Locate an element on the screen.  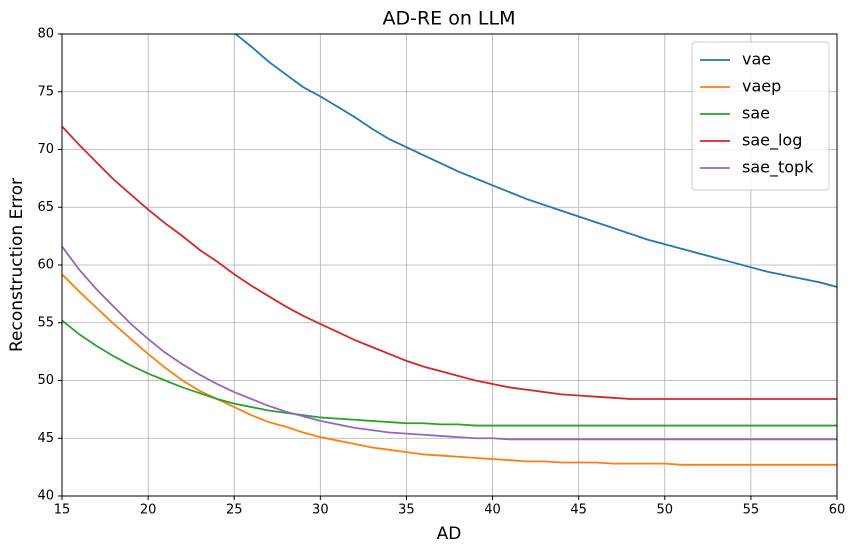
x-tick-label: 15 is located at coordinates (62, 510).